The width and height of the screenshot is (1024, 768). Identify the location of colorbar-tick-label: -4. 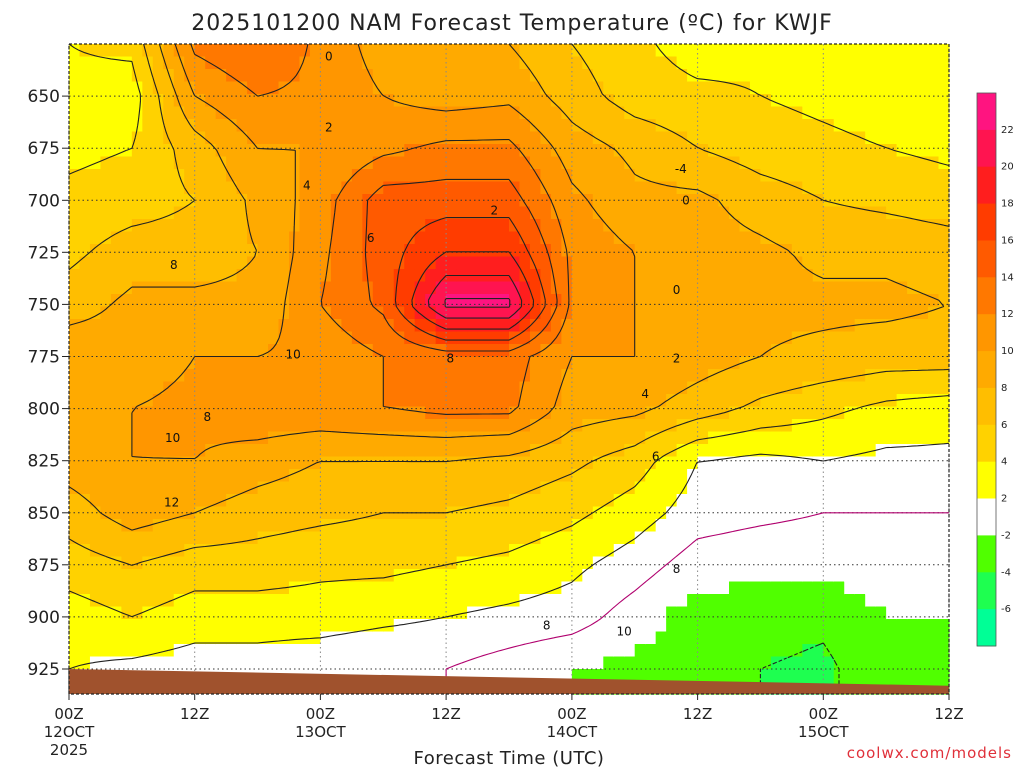
(1006, 572).